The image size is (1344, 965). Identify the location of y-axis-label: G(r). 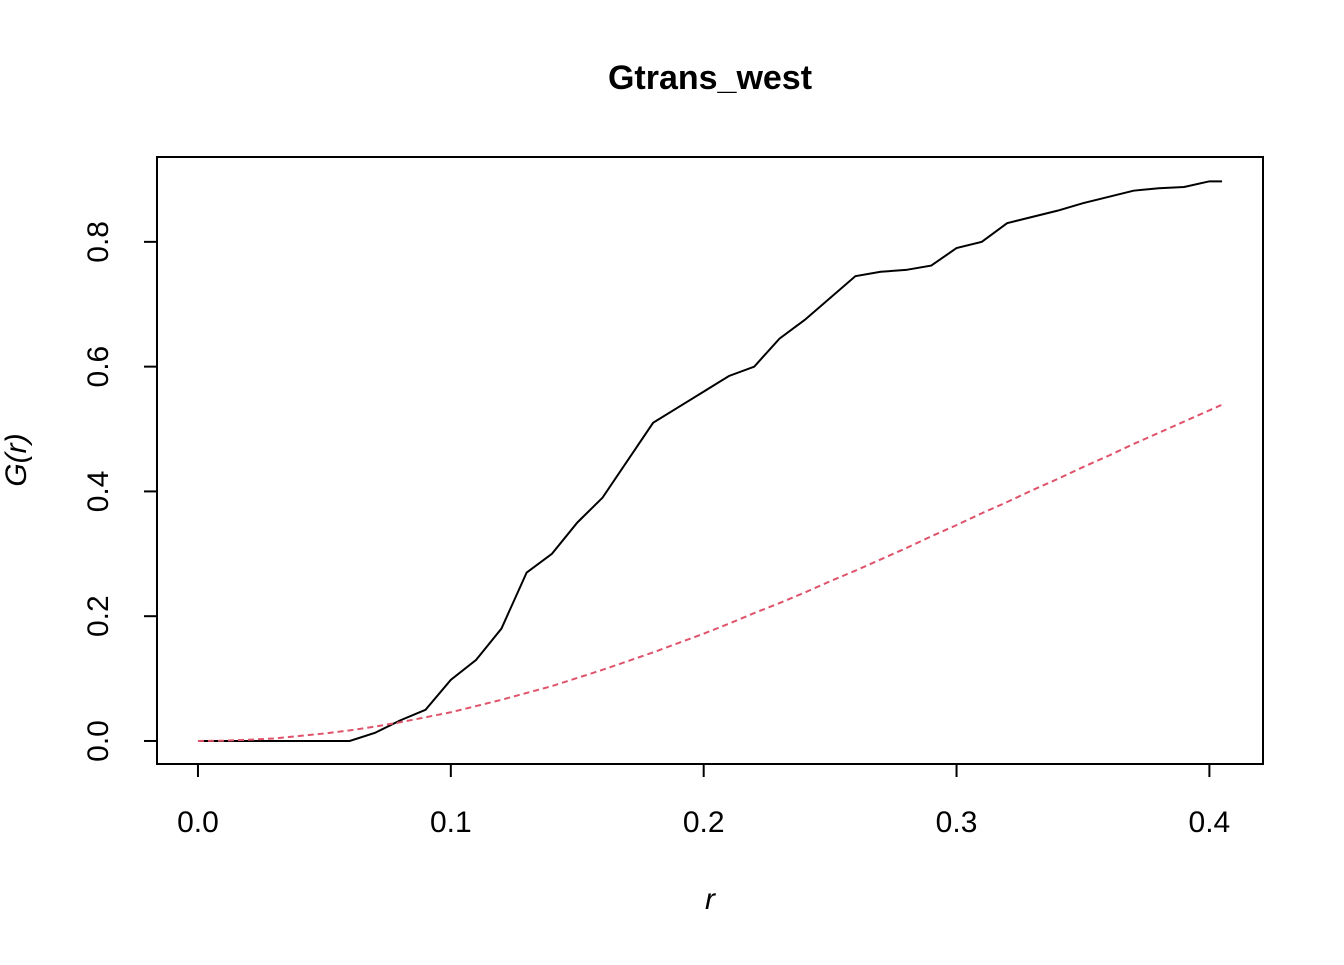
(16, 459).